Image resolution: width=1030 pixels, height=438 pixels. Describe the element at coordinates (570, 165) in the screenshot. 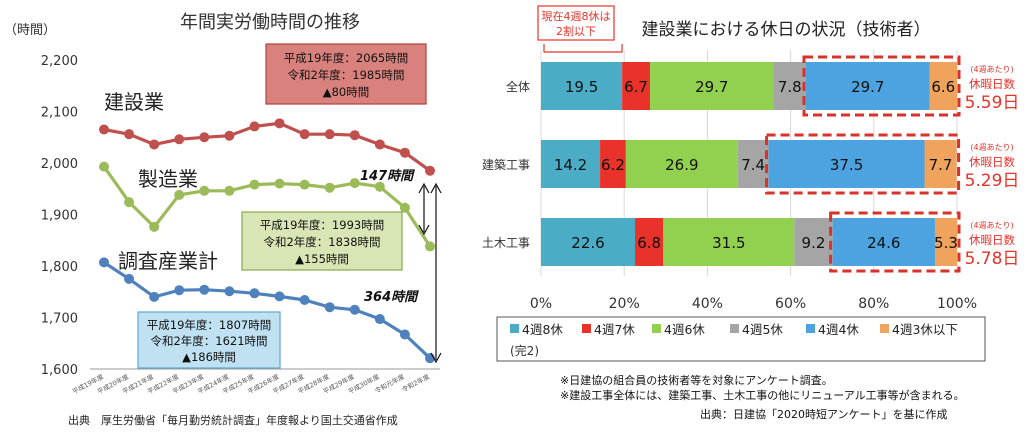

I see `bar-value-label: 14.2` at that location.